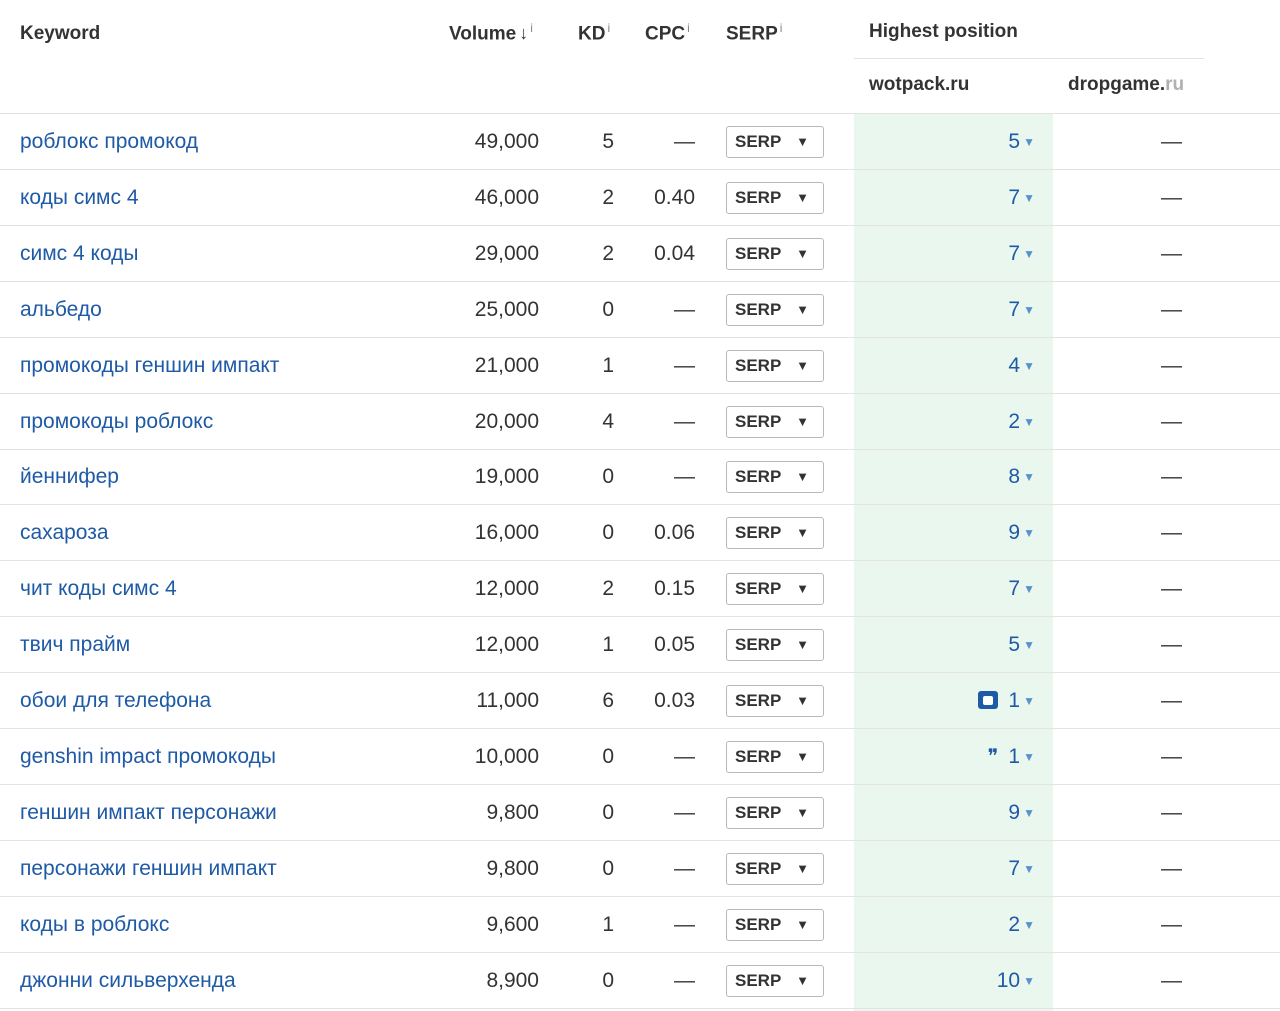  Describe the element at coordinates (95, 924) in the screenshot. I see `keyword-link: коды в роблокс` at that location.